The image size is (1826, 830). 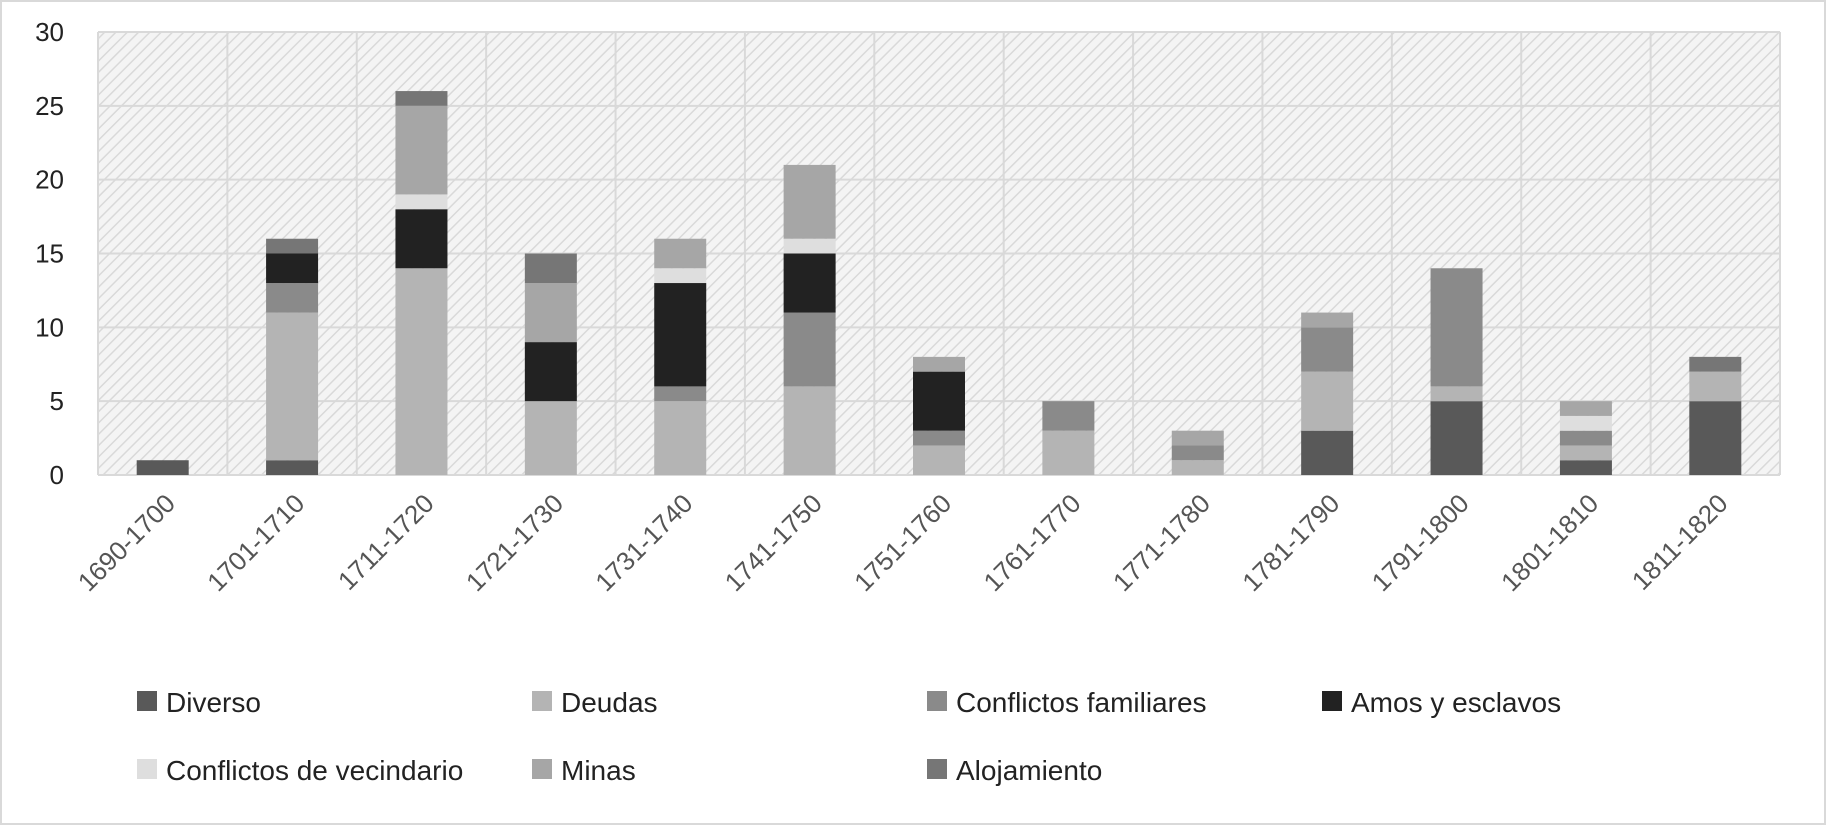 What do you see at coordinates (57, 475) in the screenshot?
I see `y-tick-label: 0` at bounding box center [57, 475].